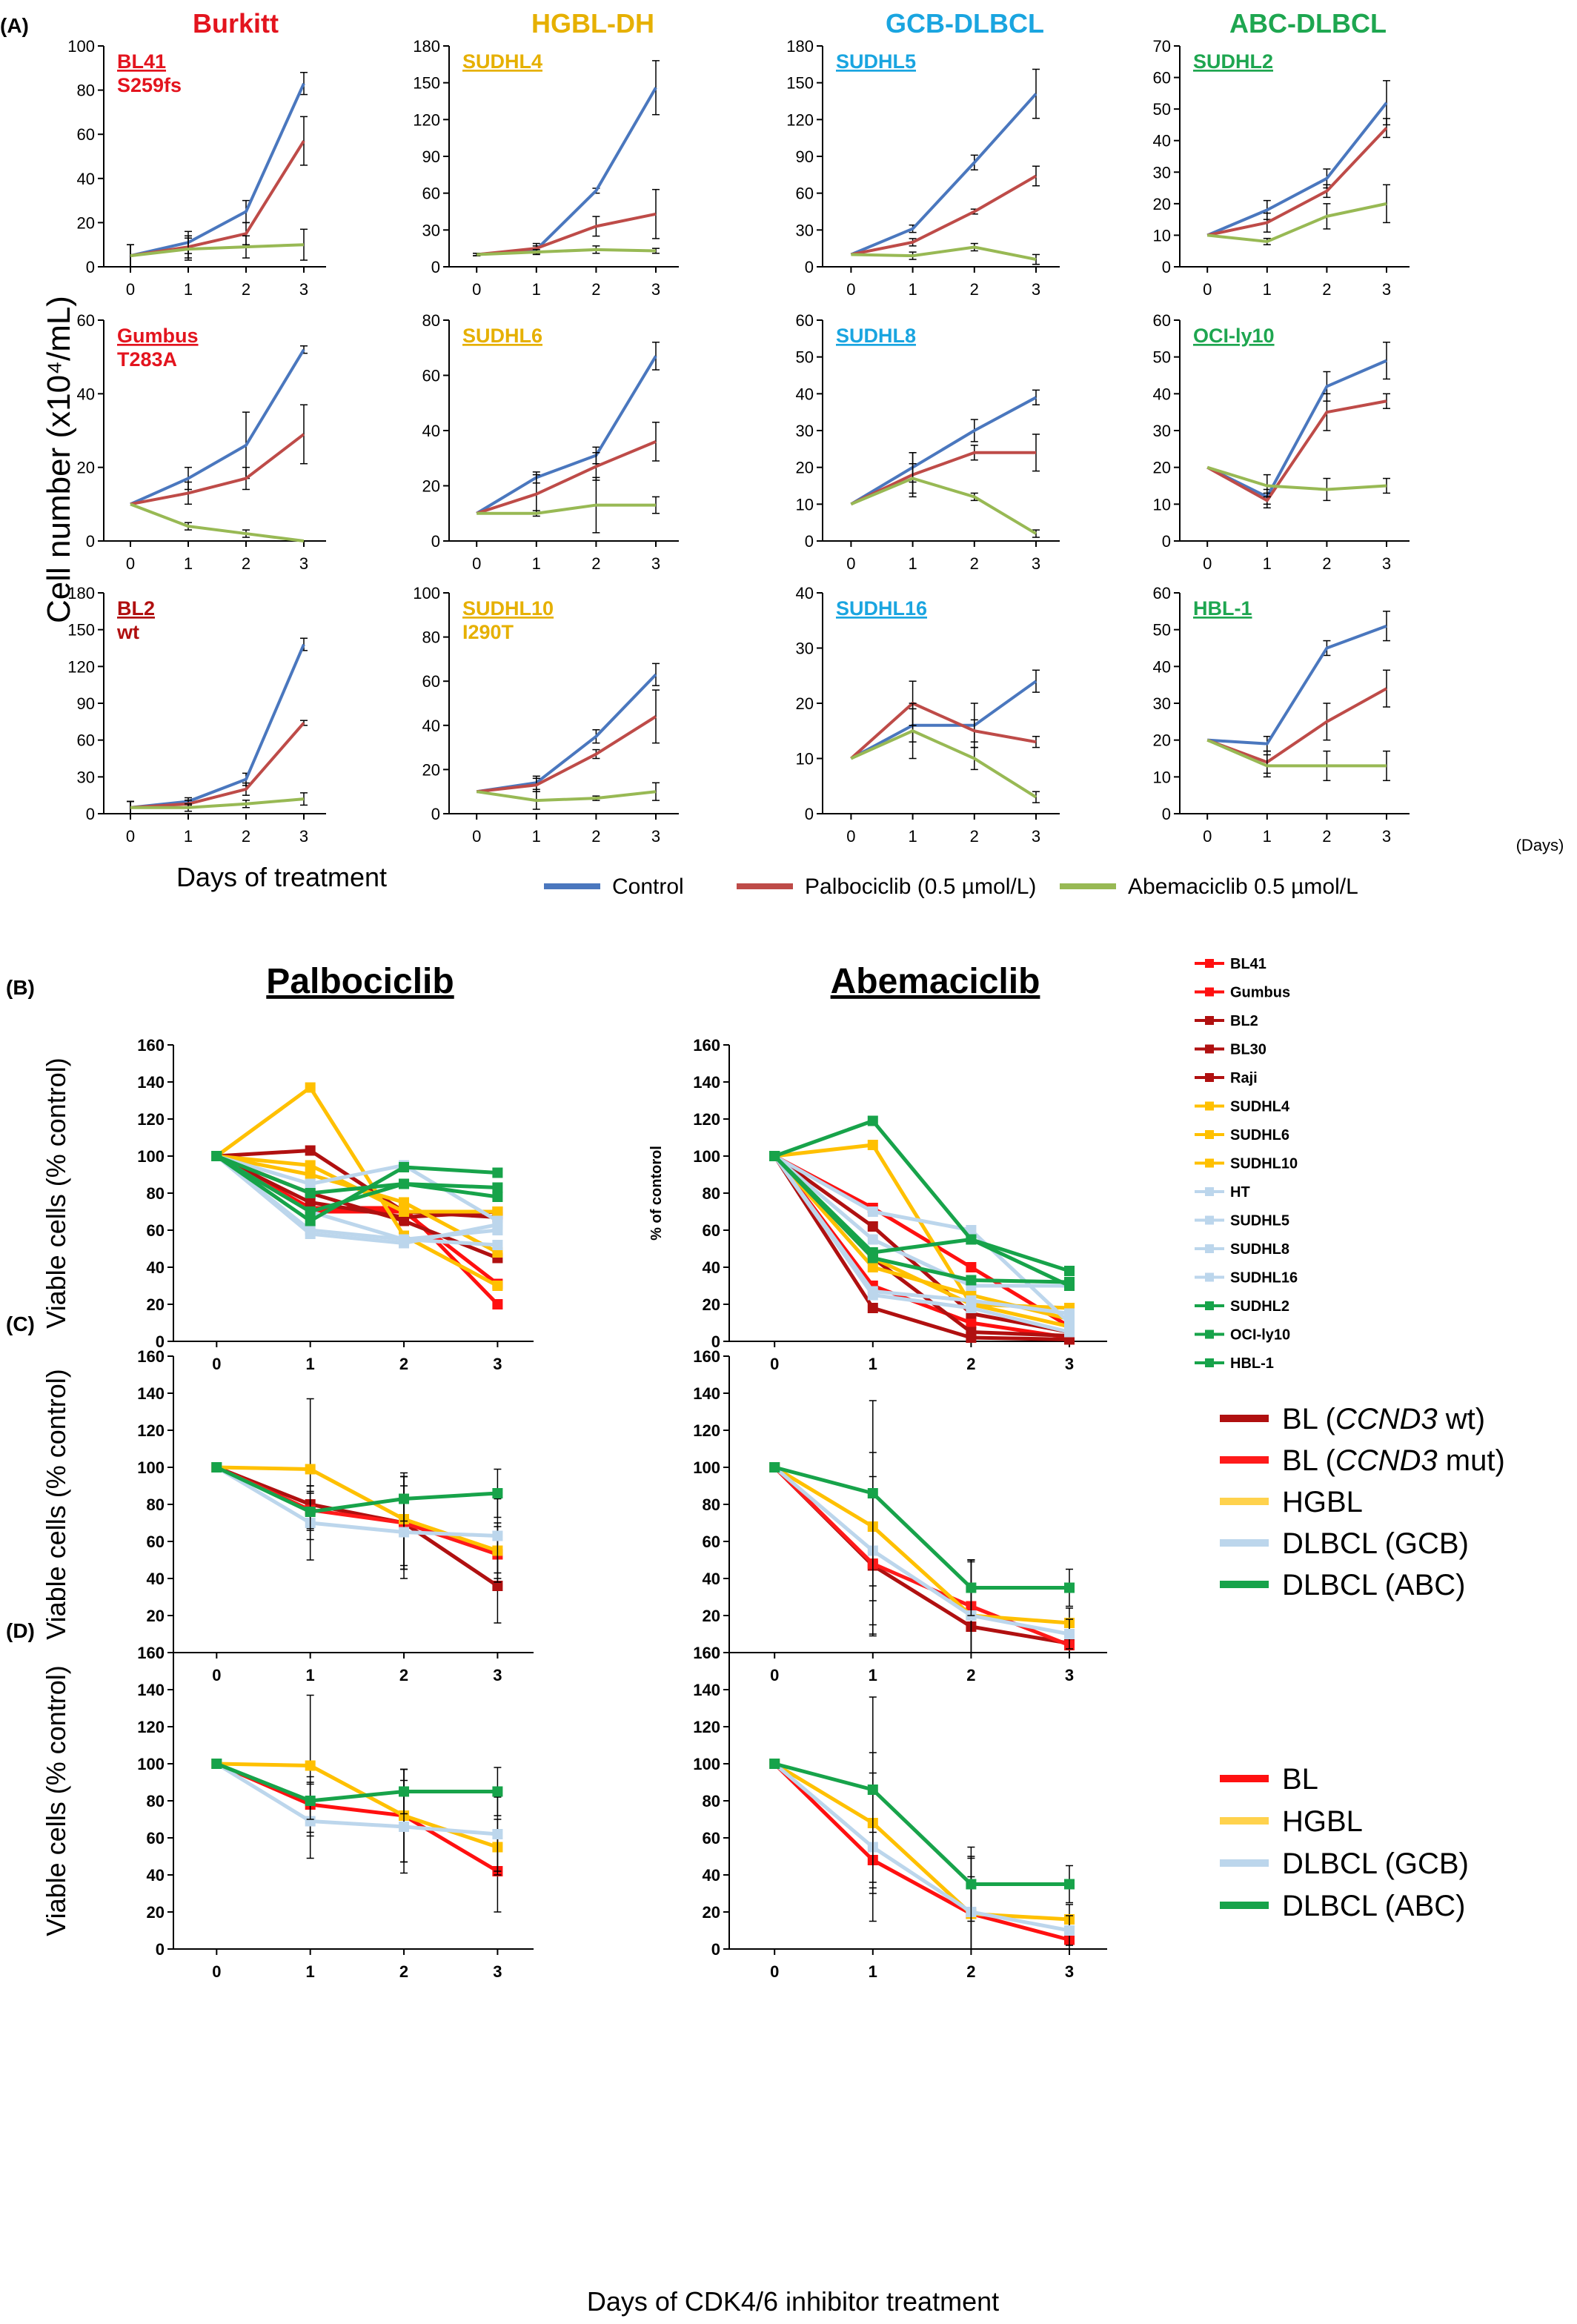 The image size is (1577, 2324). I want to click on days-unit-label: (Days), so click(1540, 845).